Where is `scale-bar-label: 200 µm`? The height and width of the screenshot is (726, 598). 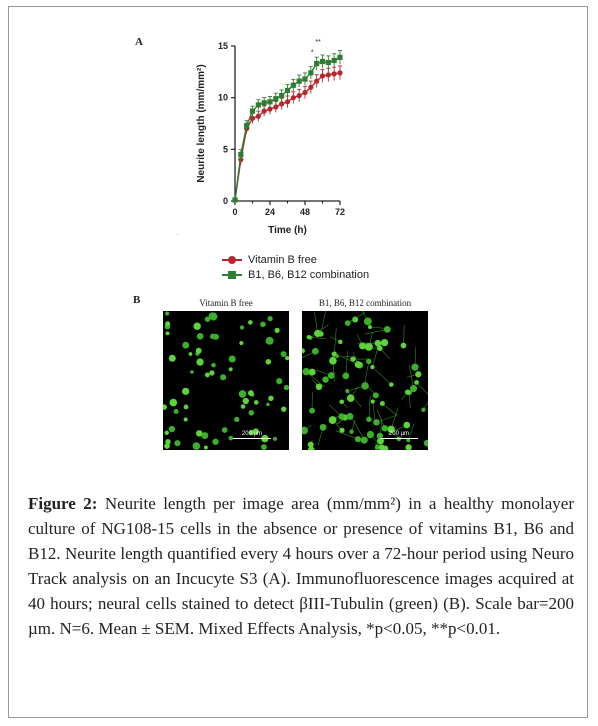
scale-bar-label: 200 µm is located at coordinates (399, 434).